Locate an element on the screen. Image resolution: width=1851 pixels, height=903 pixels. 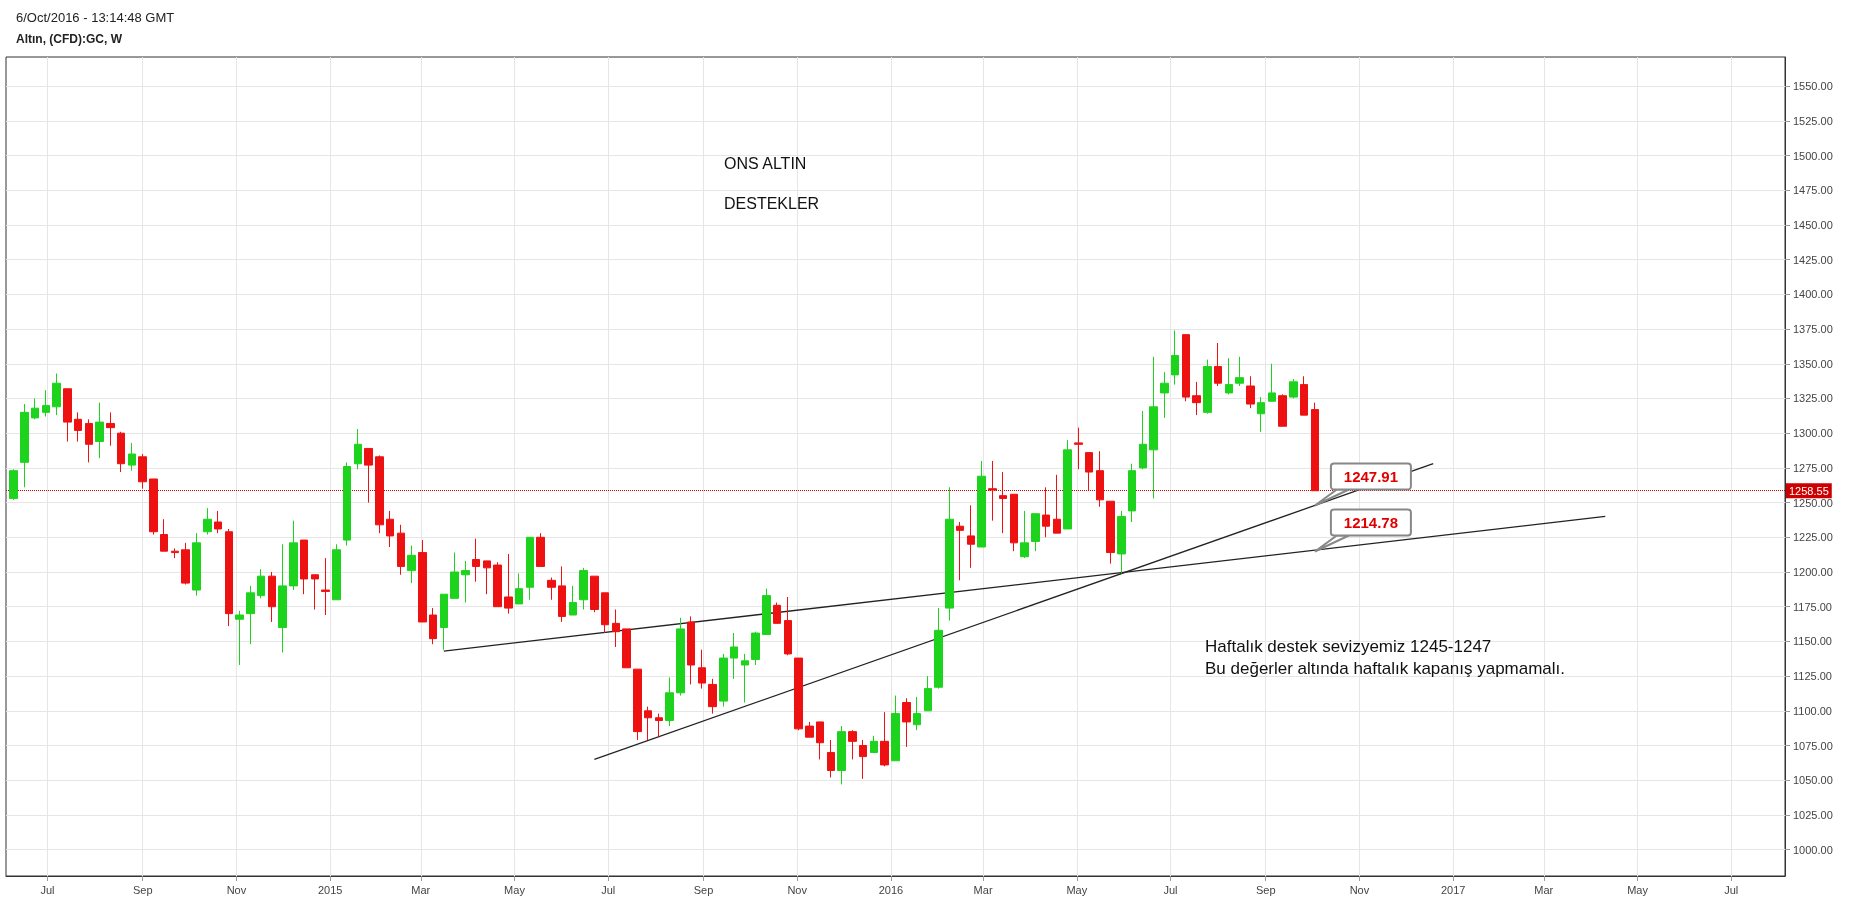
x-tick-label: 2016 is located at coordinates (891, 889).